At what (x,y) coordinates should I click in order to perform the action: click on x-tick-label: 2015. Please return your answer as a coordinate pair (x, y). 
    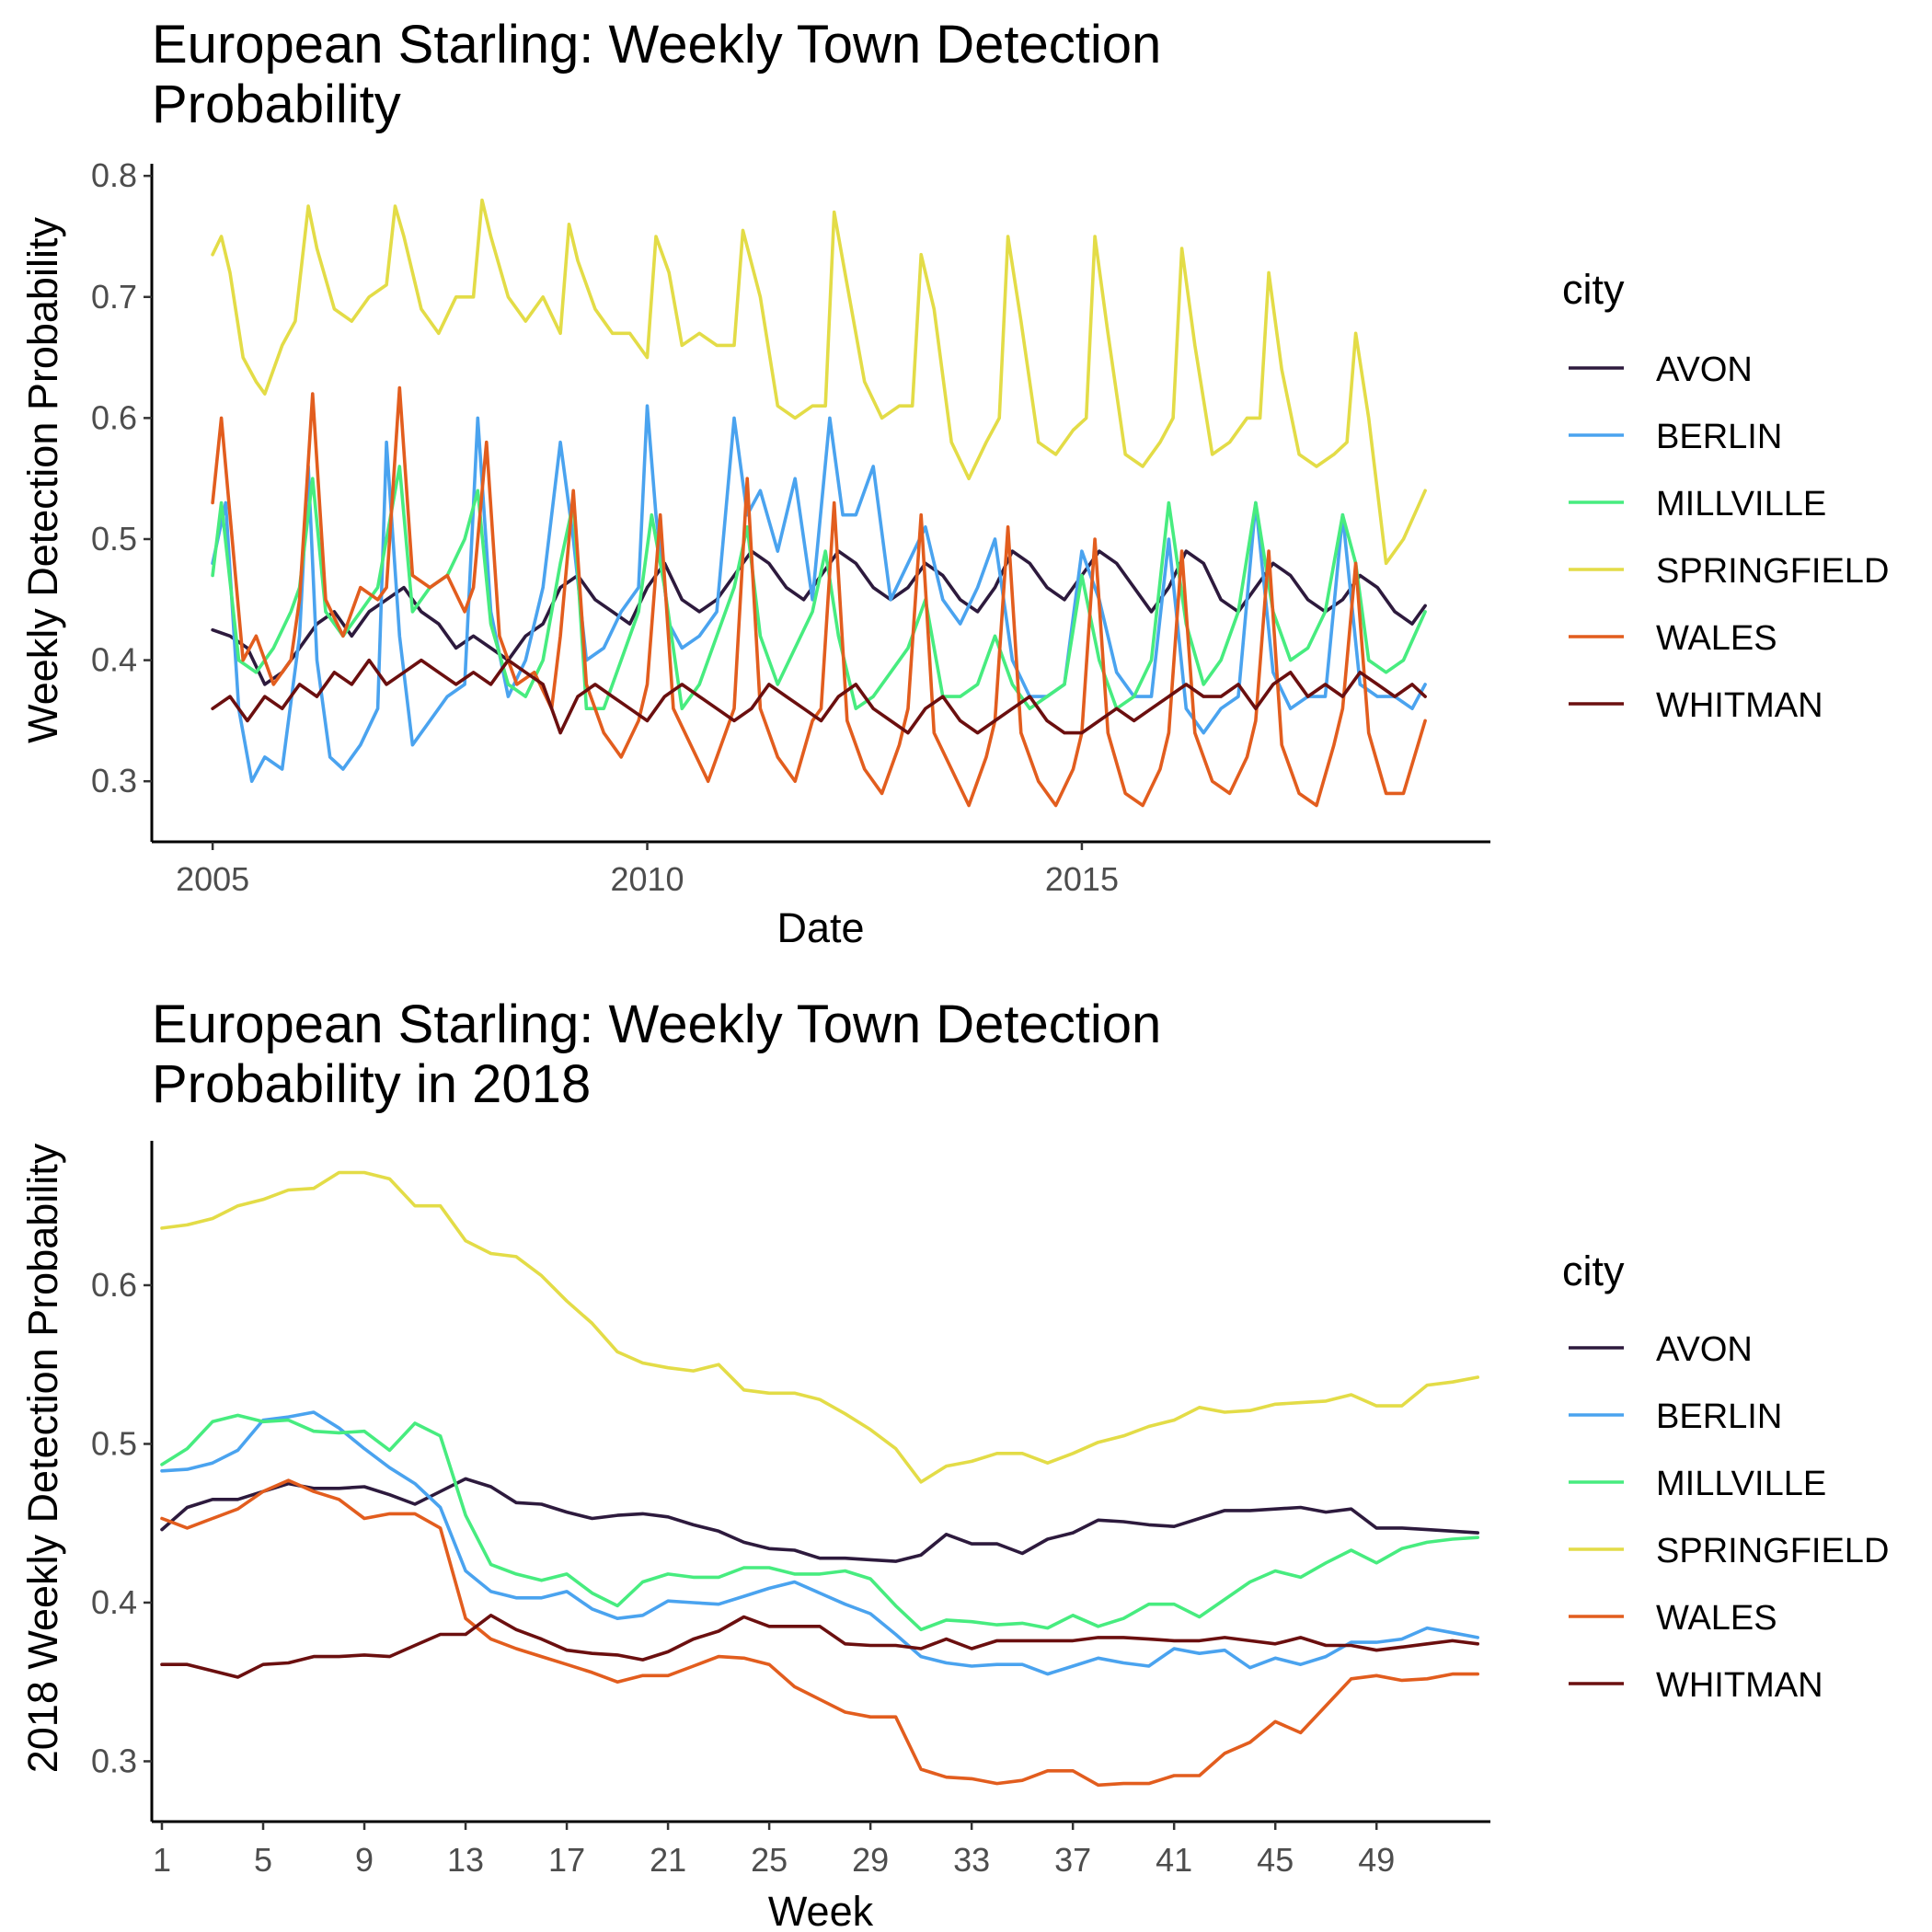
    Looking at the image, I should click on (1082, 879).